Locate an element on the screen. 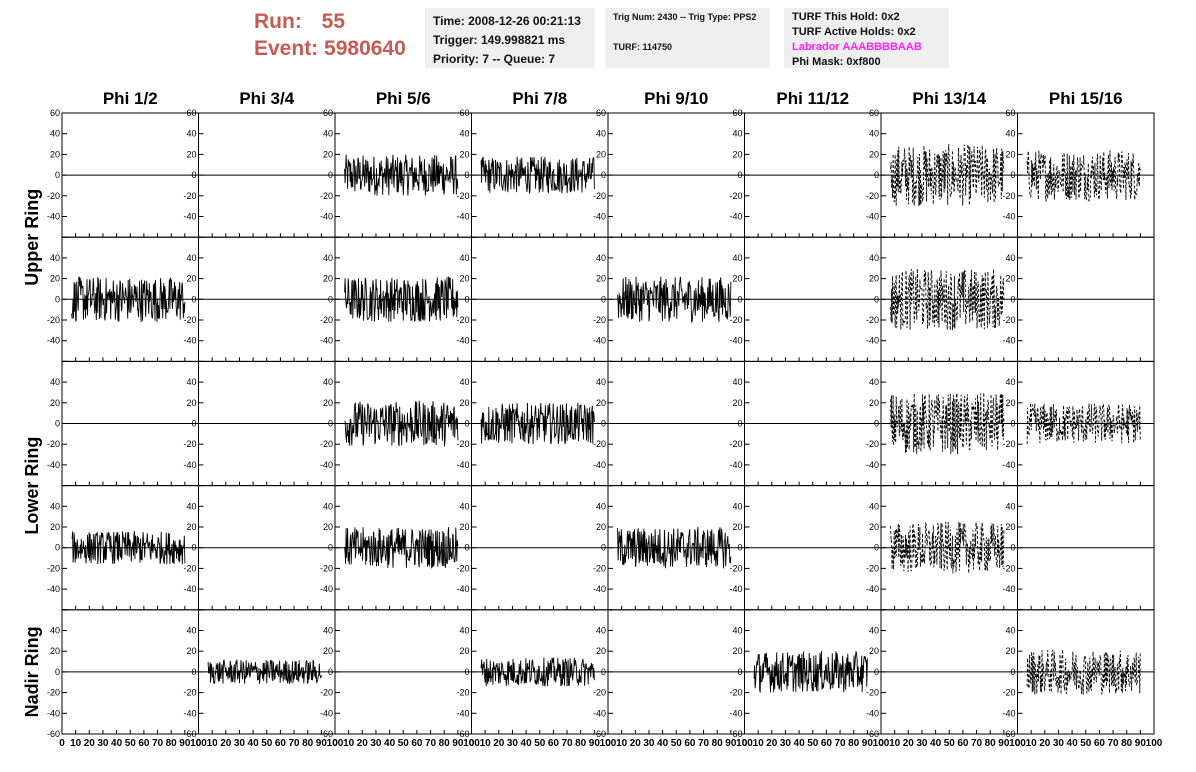 Image resolution: width=1196 pixels, height=772 pixels. x-tick-label: 30 is located at coordinates (1059, 743).